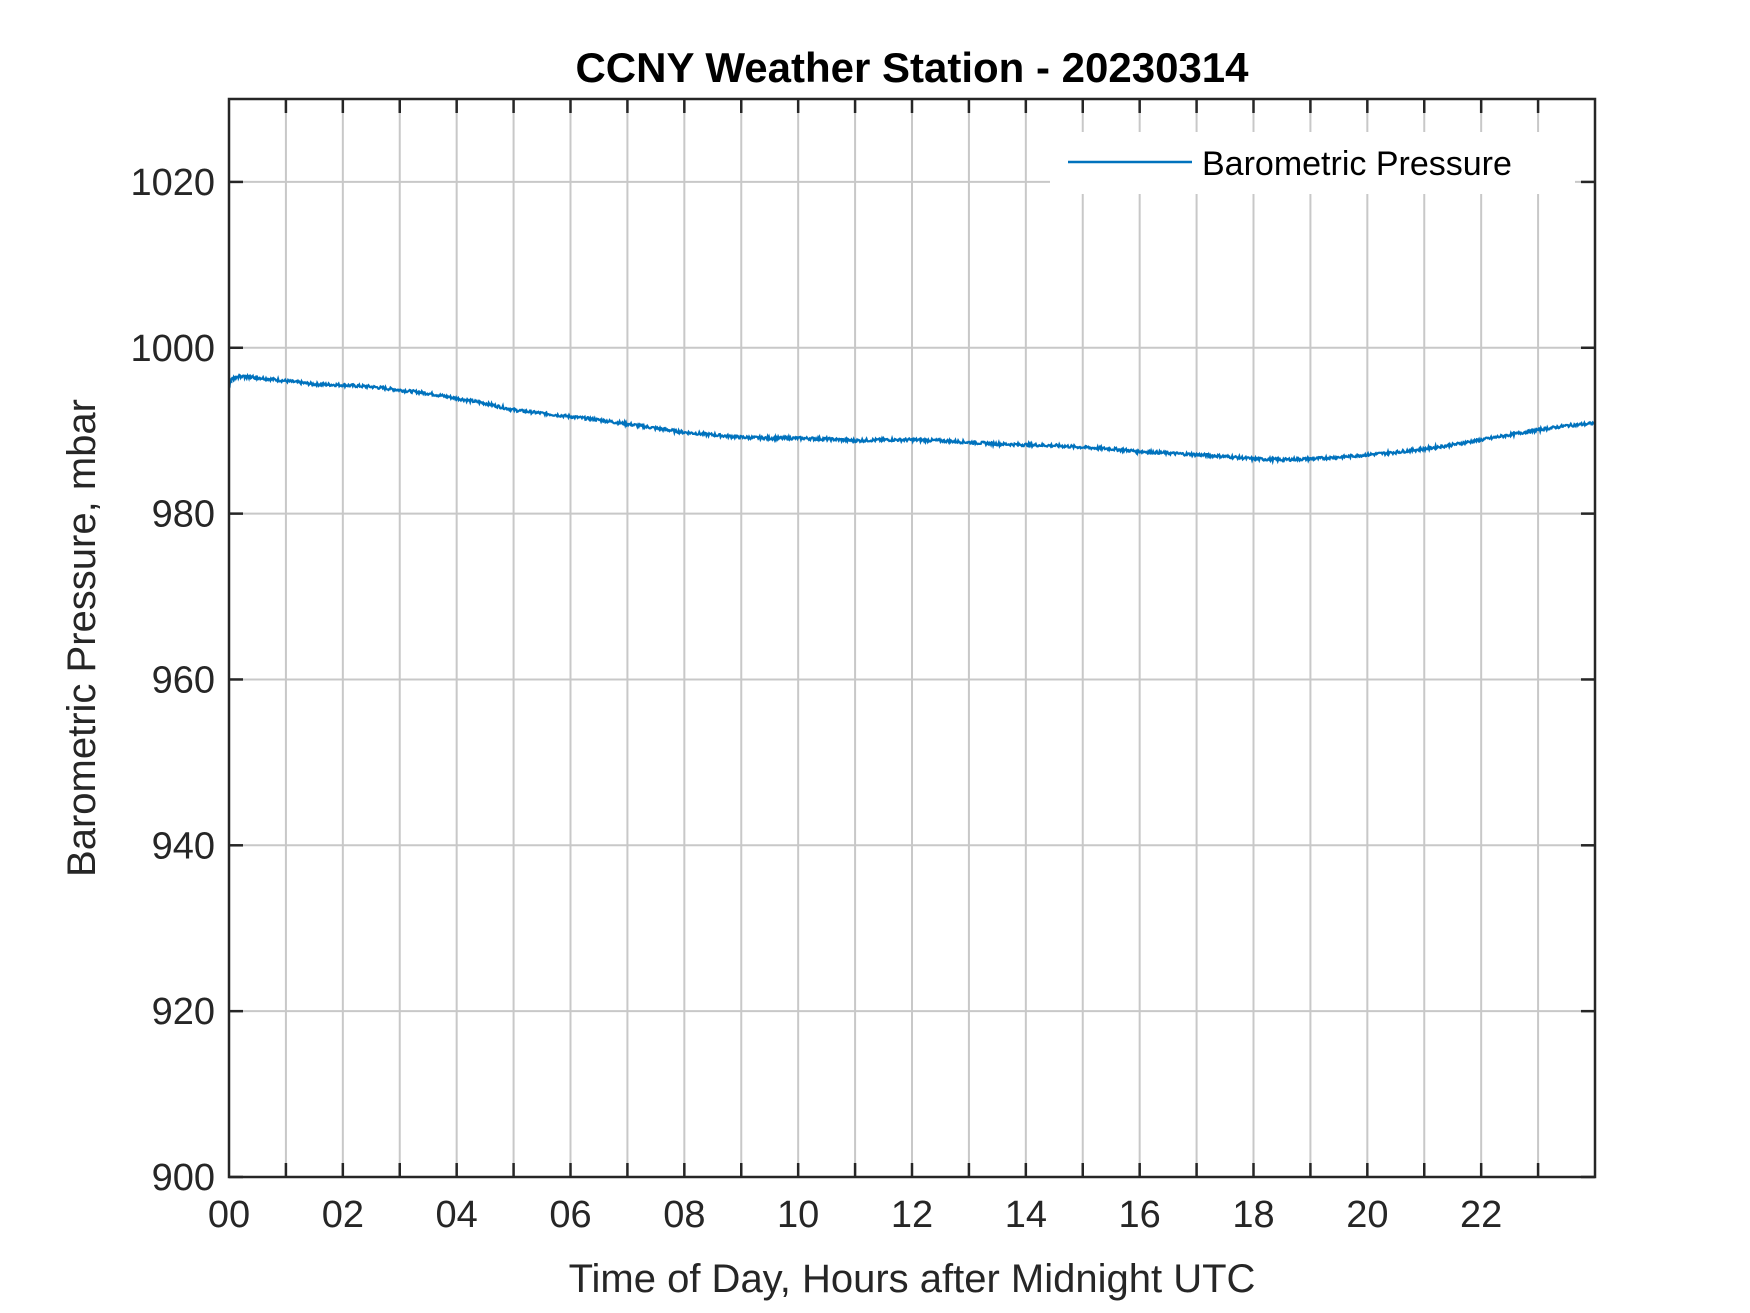 The height and width of the screenshot is (1313, 1750). Describe the element at coordinates (684, 1215) in the screenshot. I see `x-tick-label: 08` at that location.